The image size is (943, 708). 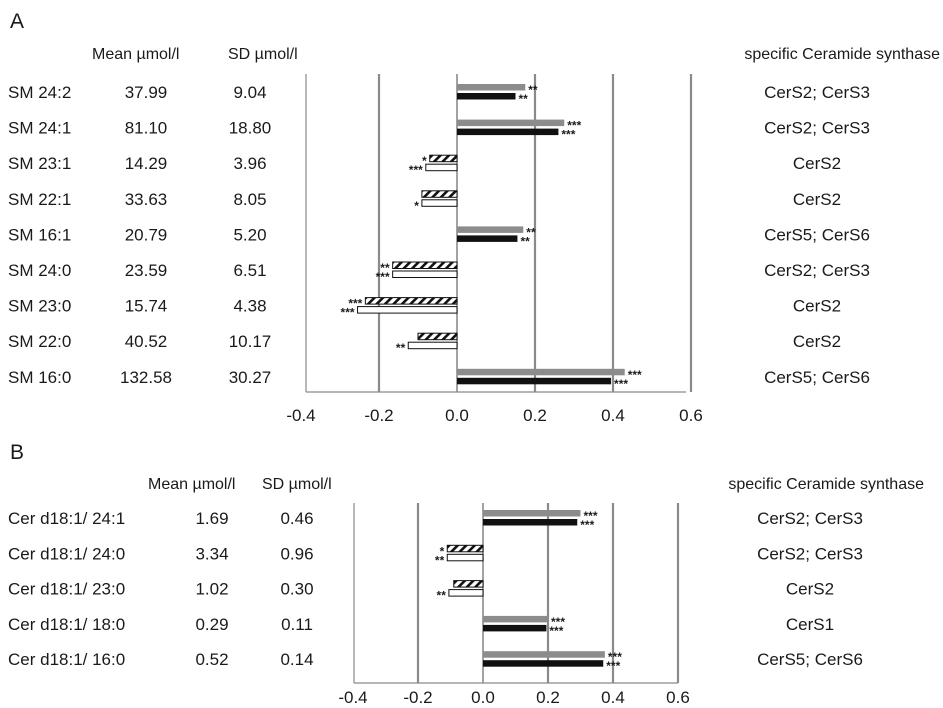 I want to click on row-sd: 0.30, so click(x=296, y=589).